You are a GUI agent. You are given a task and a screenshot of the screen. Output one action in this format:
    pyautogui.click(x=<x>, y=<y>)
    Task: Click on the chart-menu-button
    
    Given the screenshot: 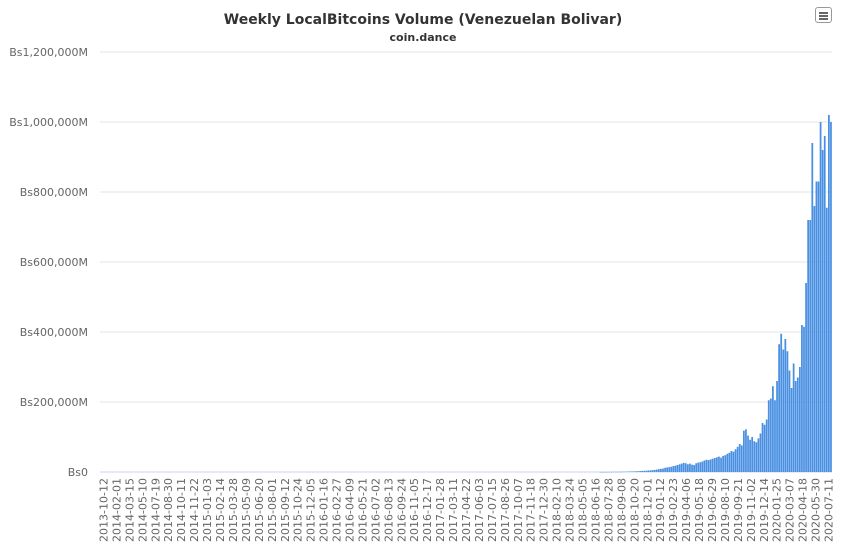 What is the action you would take?
    pyautogui.click(x=823, y=15)
    